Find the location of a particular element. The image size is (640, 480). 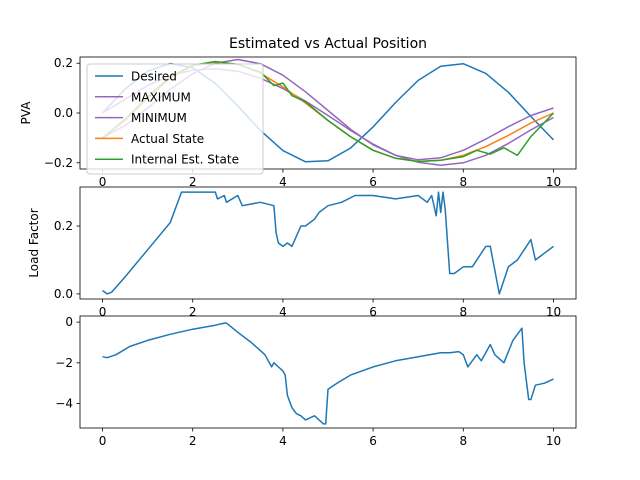

legend-box is located at coordinates (175, 119).